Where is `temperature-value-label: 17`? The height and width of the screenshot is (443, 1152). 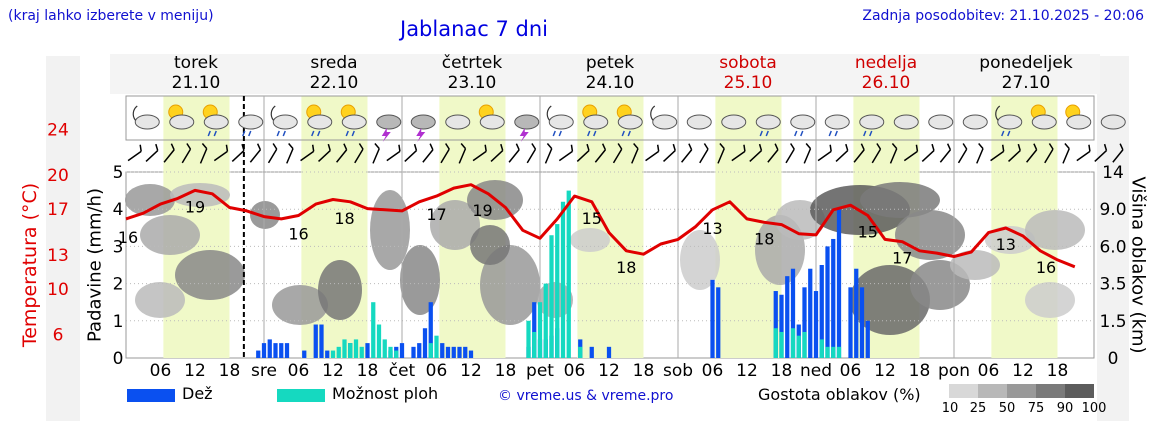 temperature-value-label: 17 is located at coordinates (902, 258).